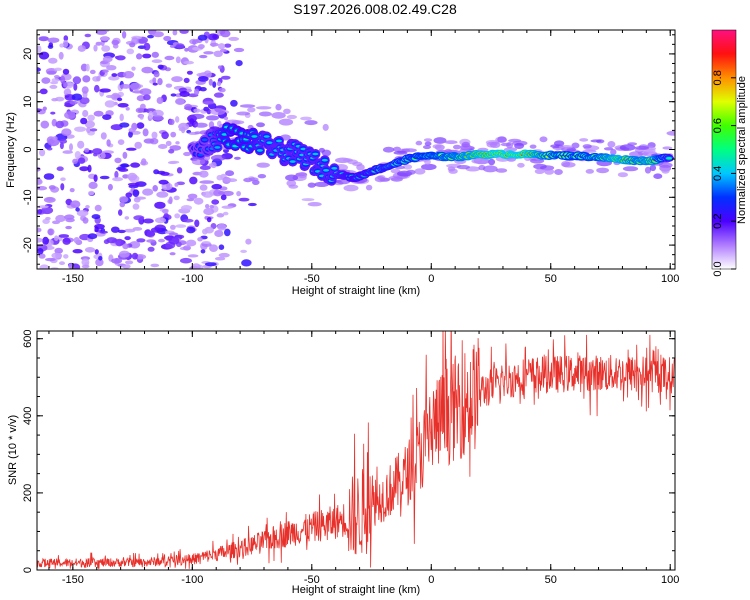 The width and height of the screenshot is (750, 600). What do you see at coordinates (28, 149) in the screenshot?
I see `y-tick-label: 0` at bounding box center [28, 149].